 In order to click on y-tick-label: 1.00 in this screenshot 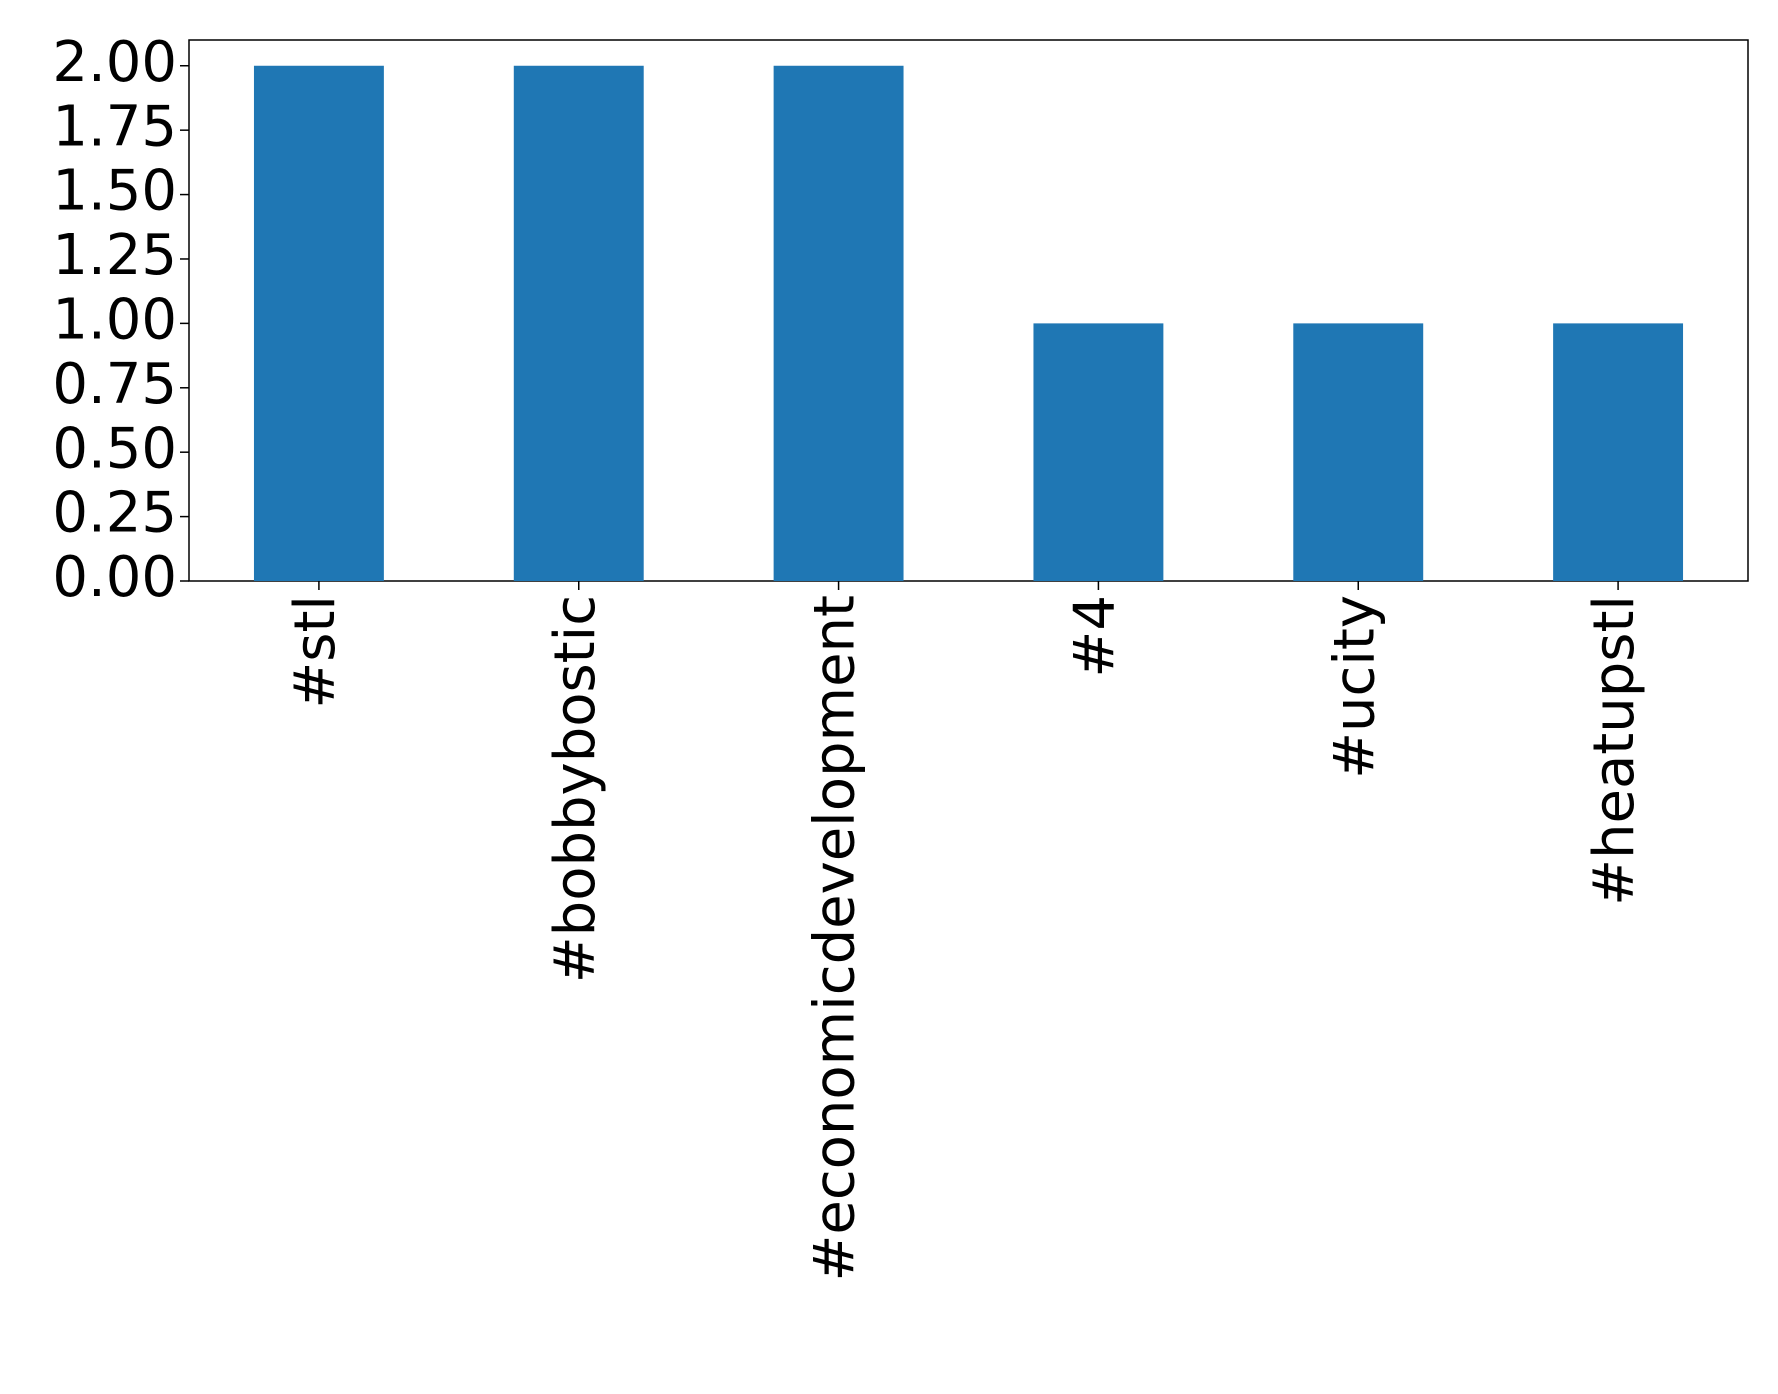, I will do `click(114, 320)`.